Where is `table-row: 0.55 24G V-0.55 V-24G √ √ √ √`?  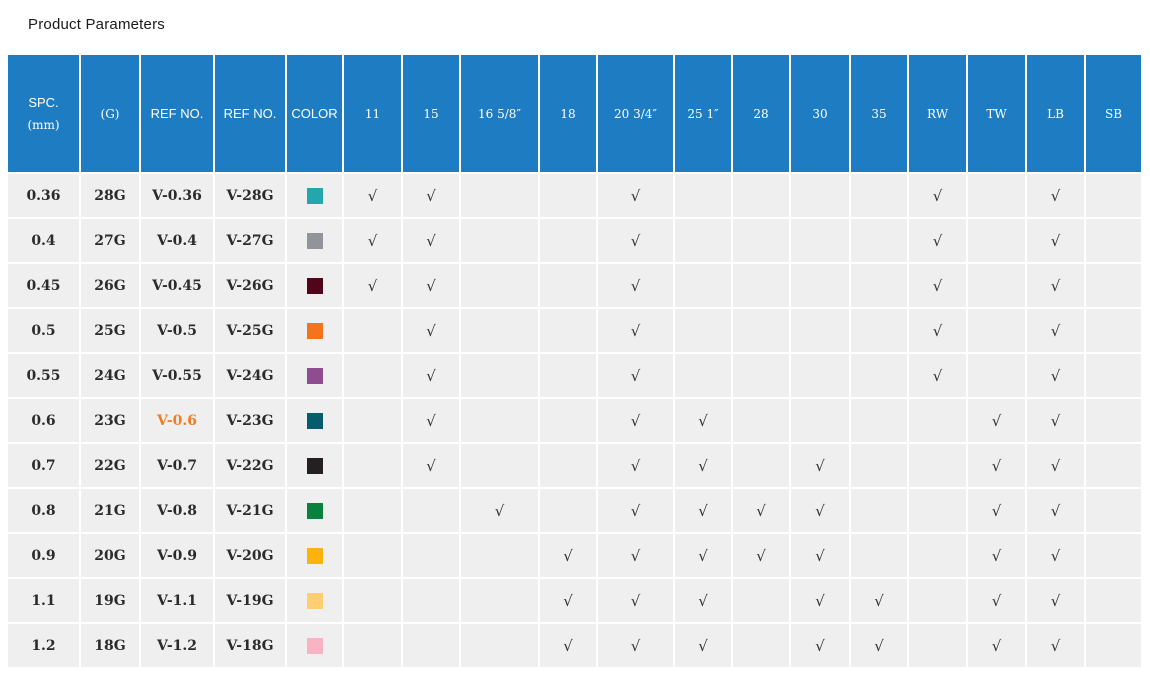 table-row: 0.55 24G V-0.55 V-24G √ √ √ √ is located at coordinates (574, 375).